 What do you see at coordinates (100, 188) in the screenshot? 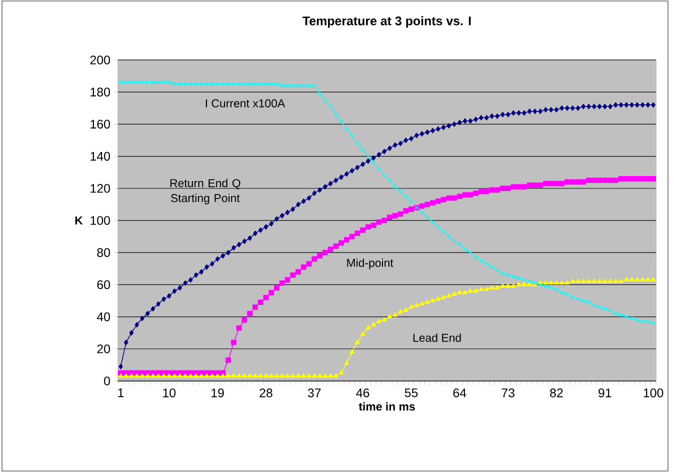
I see `y-tick-label: 120` at bounding box center [100, 188].